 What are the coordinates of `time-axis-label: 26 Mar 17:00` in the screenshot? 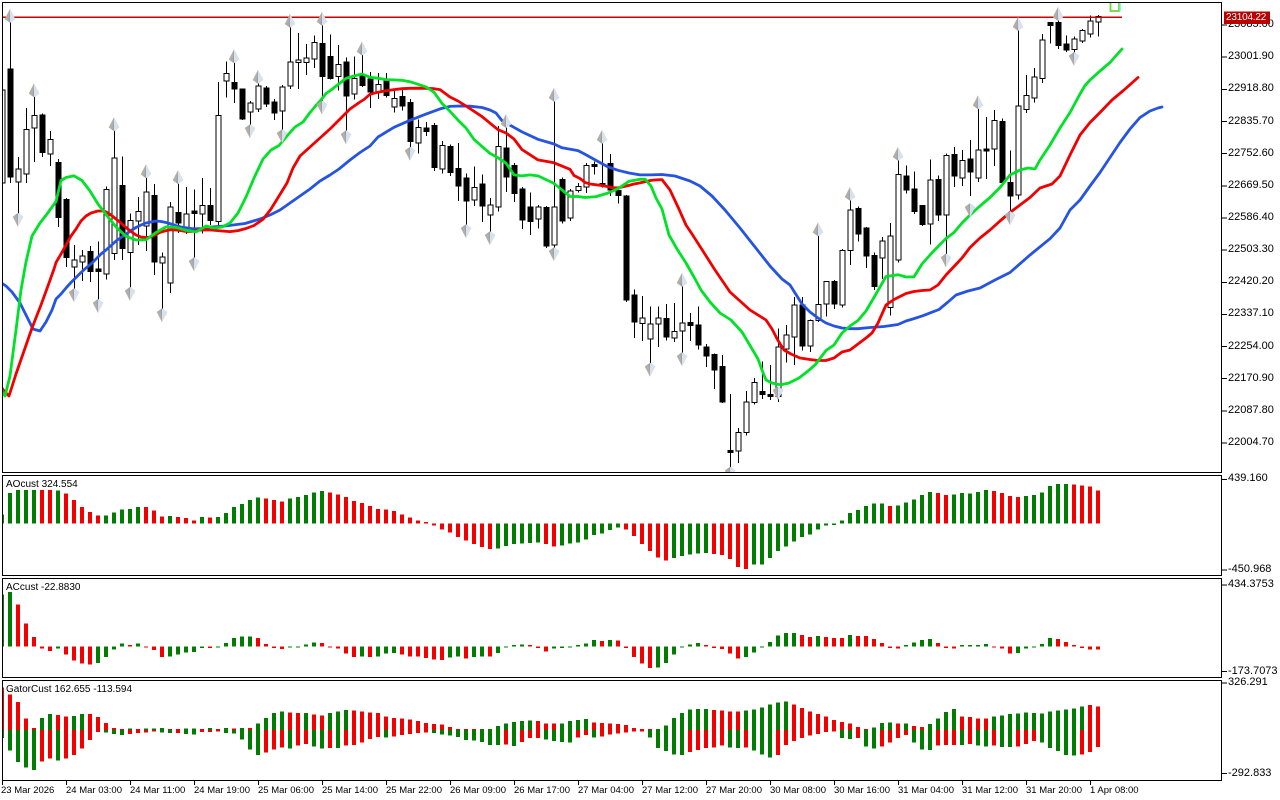 It's located at (542, 790).